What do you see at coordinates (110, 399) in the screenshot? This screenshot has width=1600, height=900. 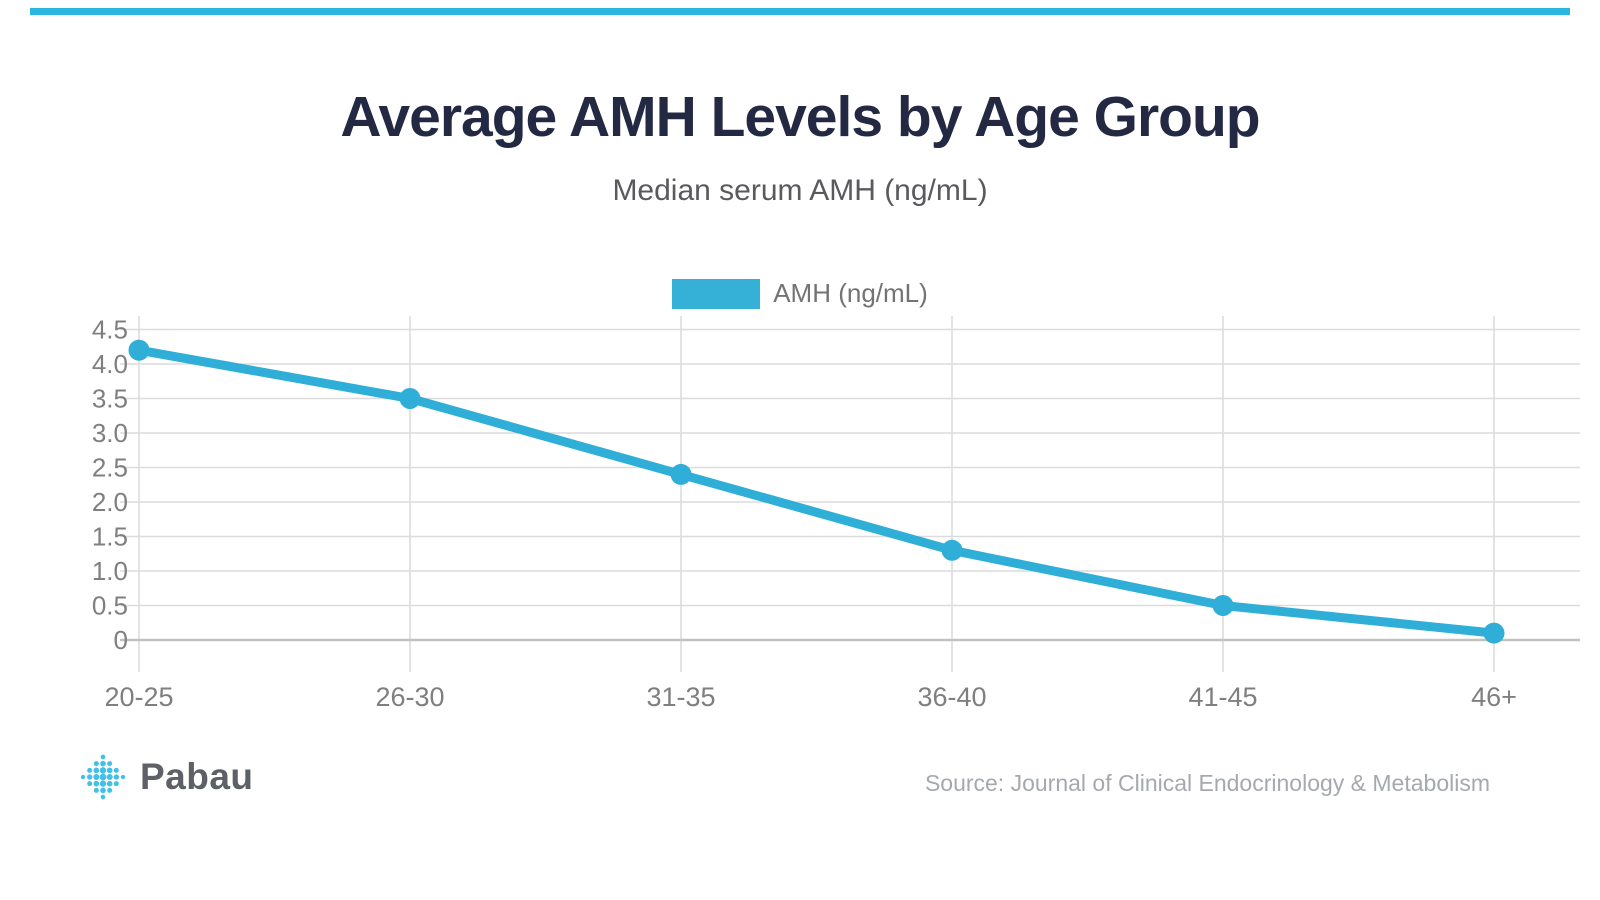 I see `y-tick-label: 3.5` at bounding box center [110, 399].